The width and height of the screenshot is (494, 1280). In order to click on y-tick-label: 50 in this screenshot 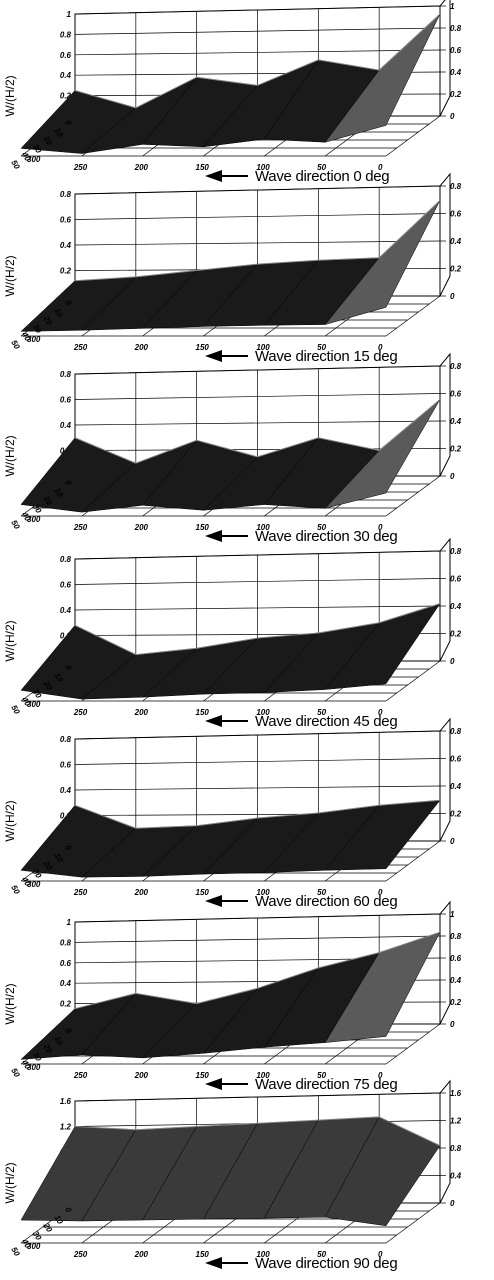, I will do `click(15, 710)`.